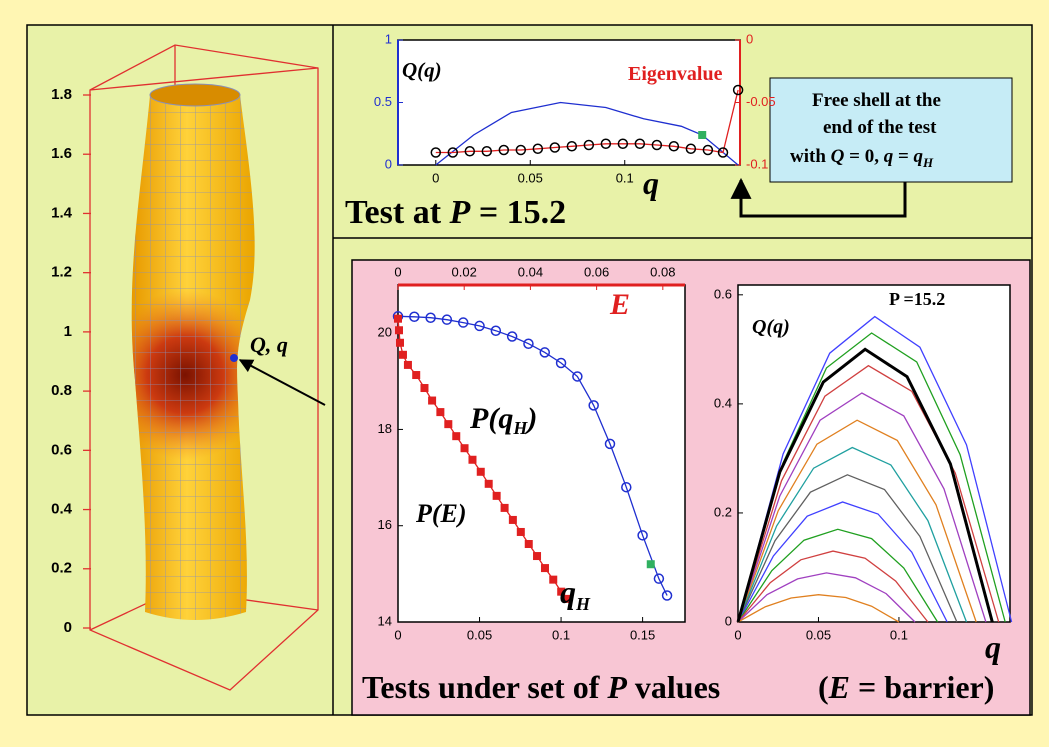  What do you see at coordinates (61, 568) in the screenshot?
I see `y-tick-label: 0.2` at bounding box center [61, 568].